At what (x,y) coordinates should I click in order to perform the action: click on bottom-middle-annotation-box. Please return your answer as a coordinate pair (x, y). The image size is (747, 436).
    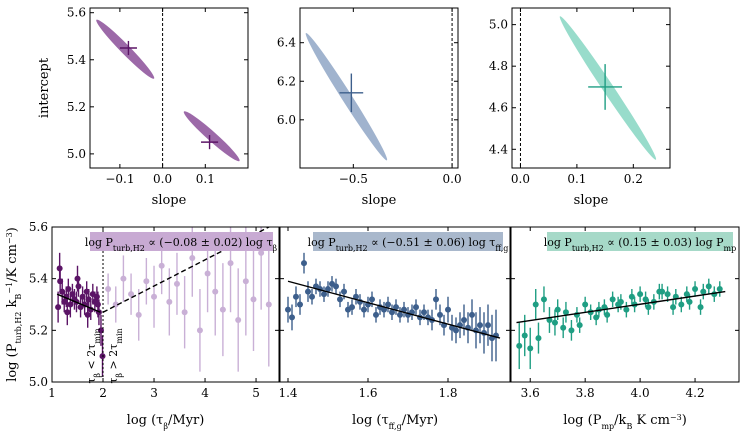
    Looking at the image, I should click on (408, 241).